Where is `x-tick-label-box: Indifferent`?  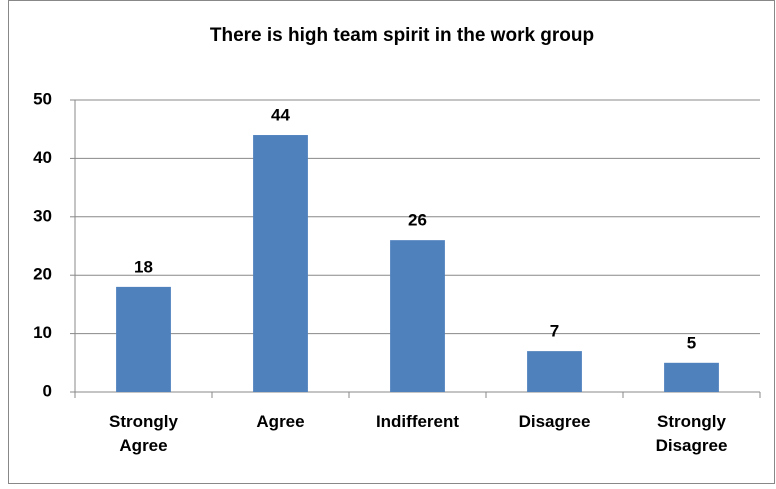
x-tick-label-box: Indifferent is located at coordinates (417, 421).